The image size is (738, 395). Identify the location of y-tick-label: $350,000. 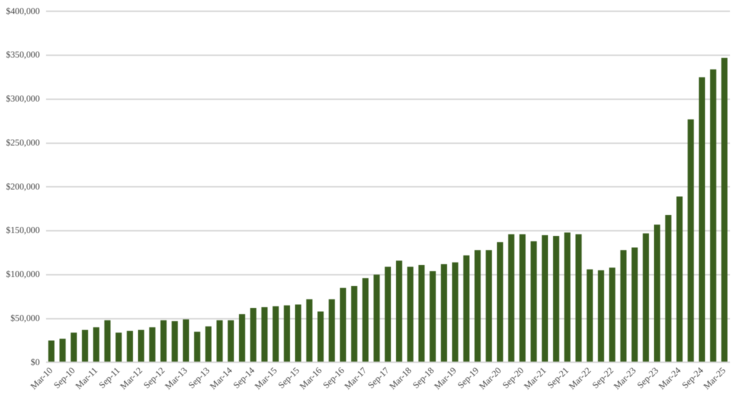
(23, 55).